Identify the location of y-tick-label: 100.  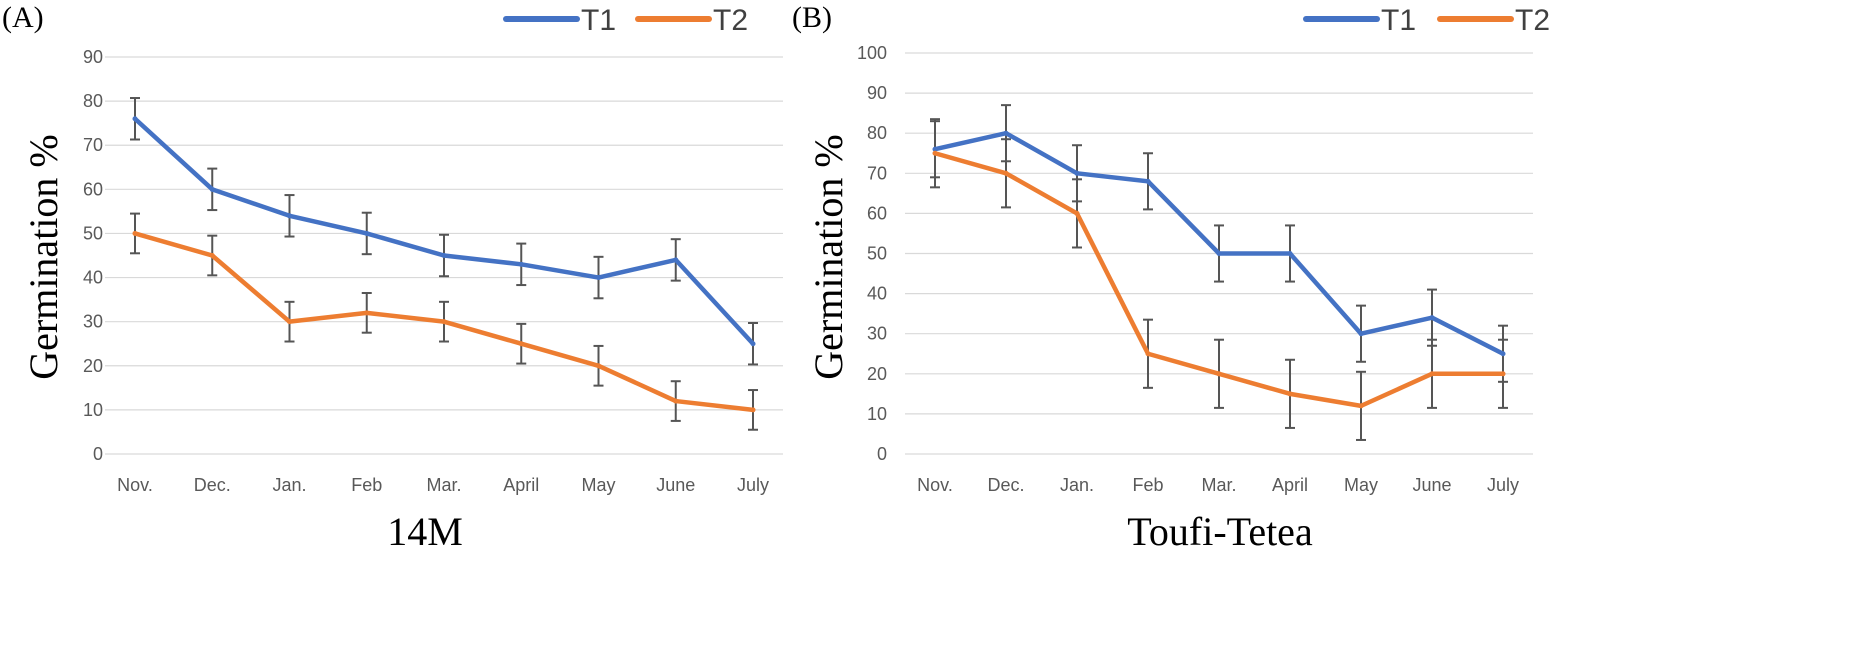
(872, 53).